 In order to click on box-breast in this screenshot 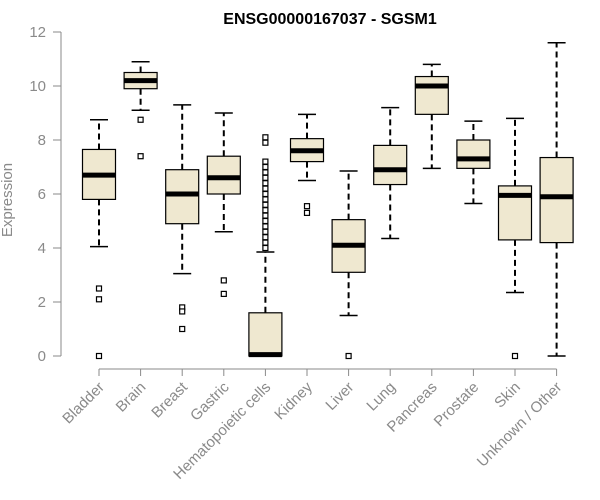, I will do `click(182, 218)`.